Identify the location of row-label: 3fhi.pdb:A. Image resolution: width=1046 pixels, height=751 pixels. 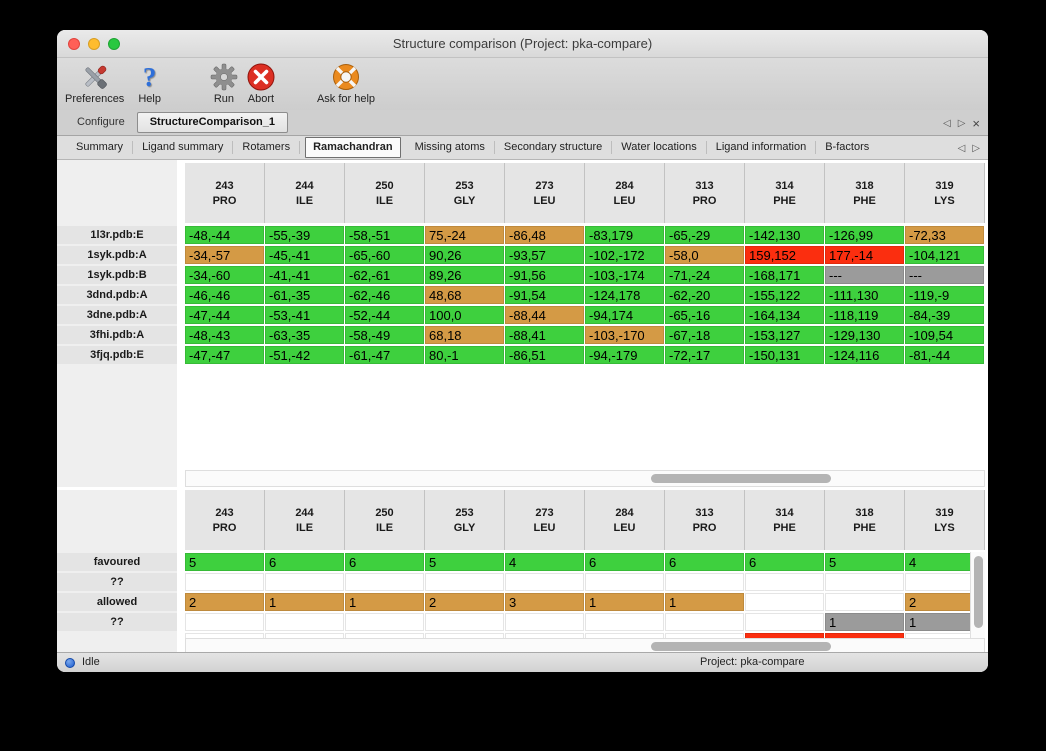
(117, 335).